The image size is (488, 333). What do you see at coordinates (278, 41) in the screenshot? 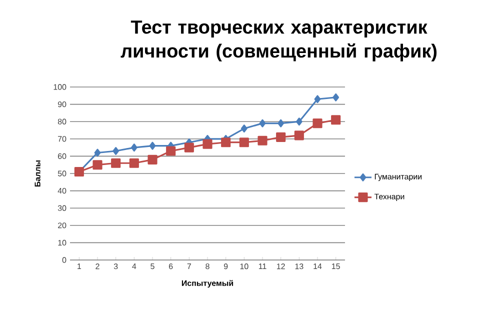
I see `chart-title: Тест творческих характеристик личности (совмещенный график)` at bounding box center [278, 41].